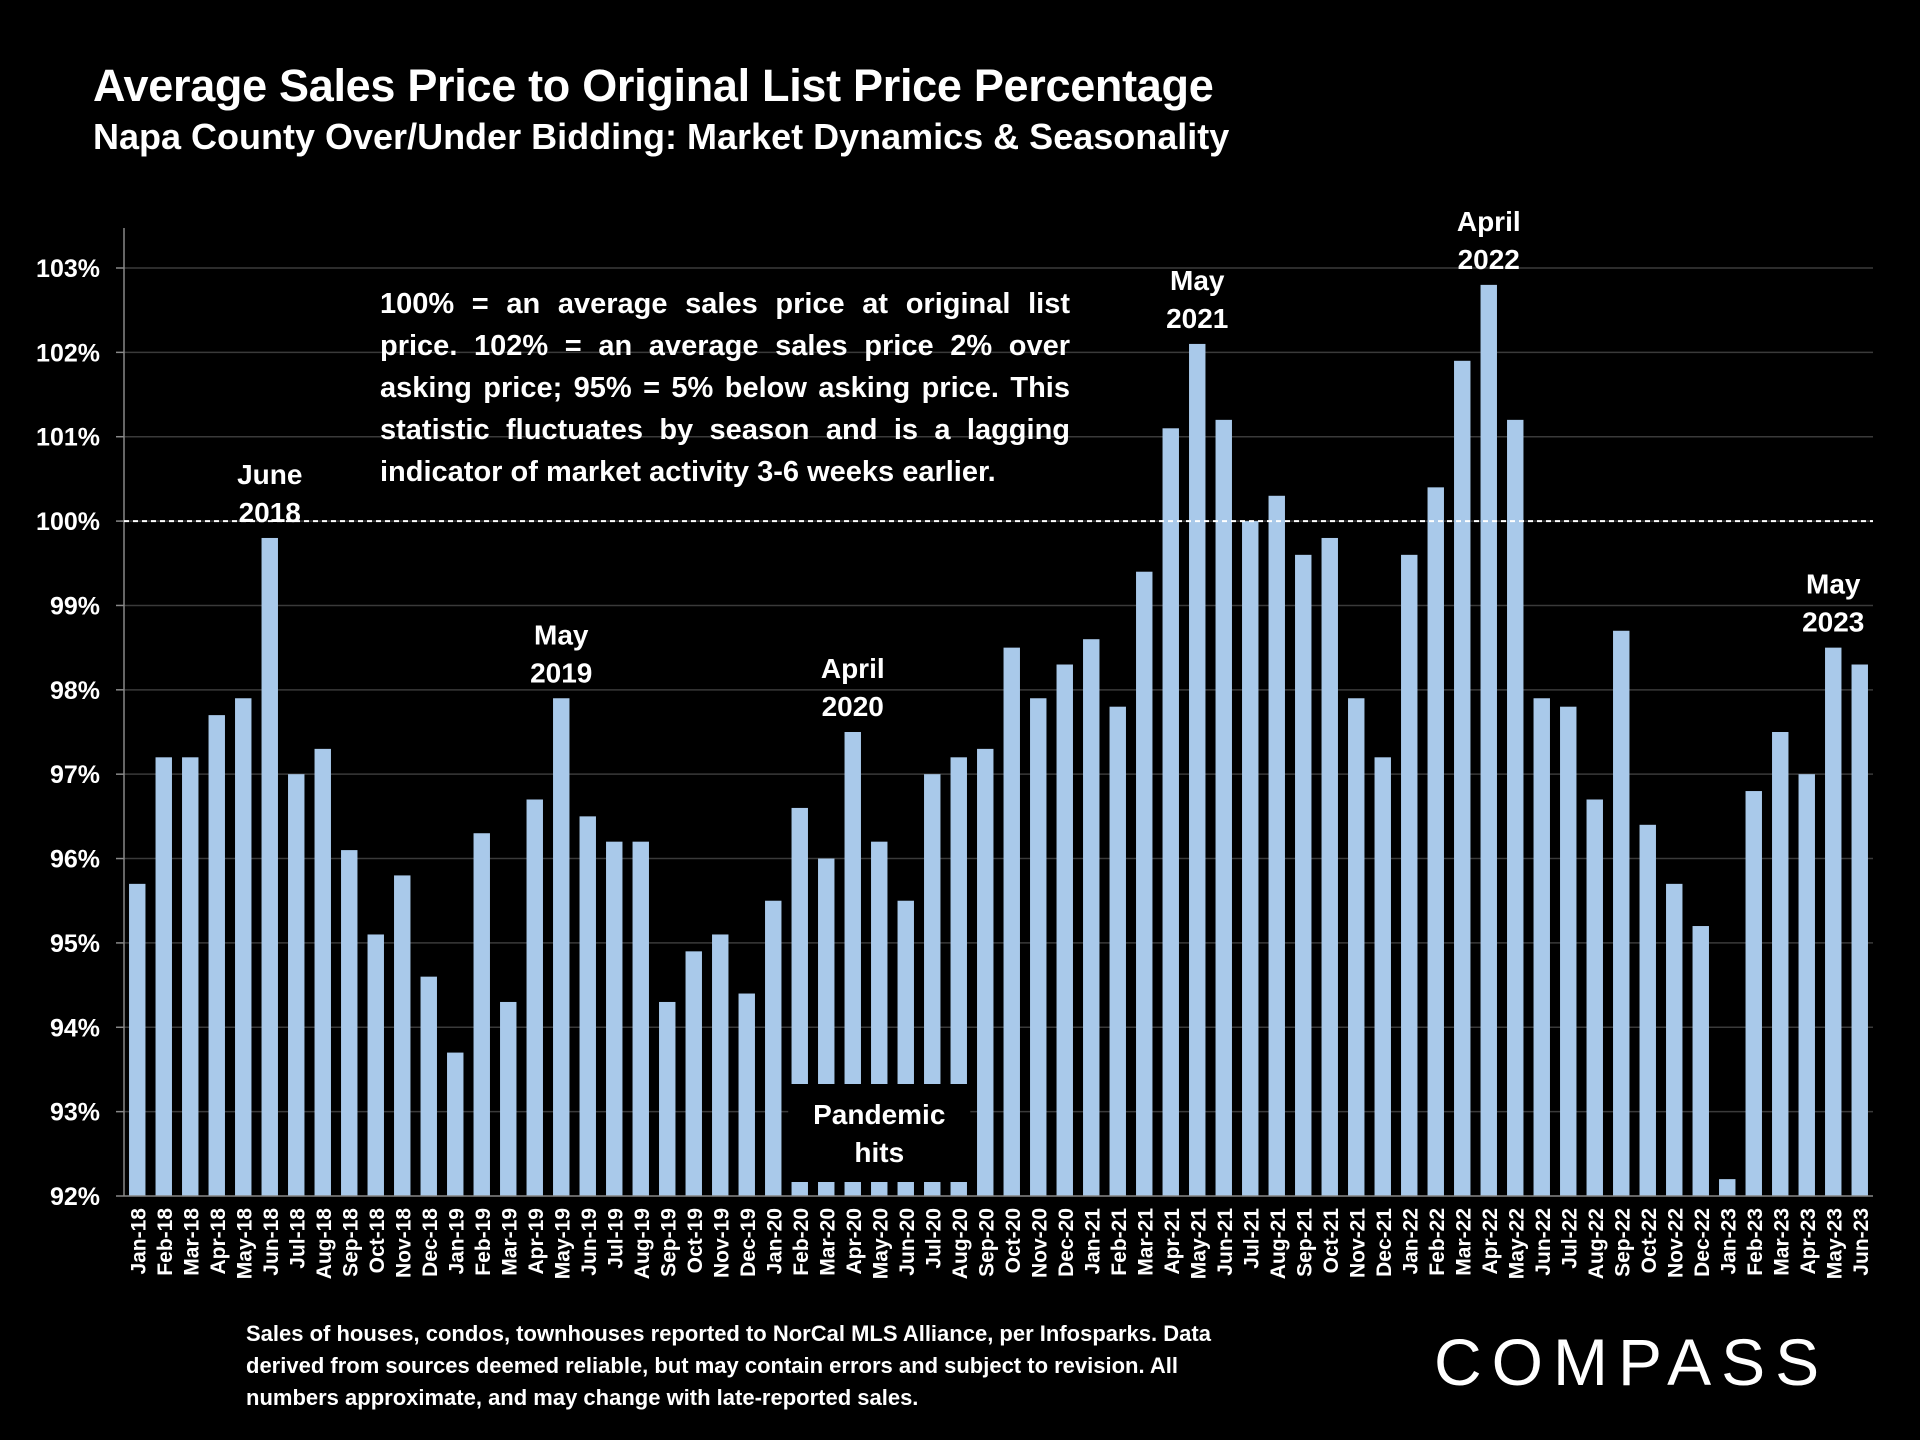  I want to click on x-tick-label: Apr-21, so click(1172, 1241).